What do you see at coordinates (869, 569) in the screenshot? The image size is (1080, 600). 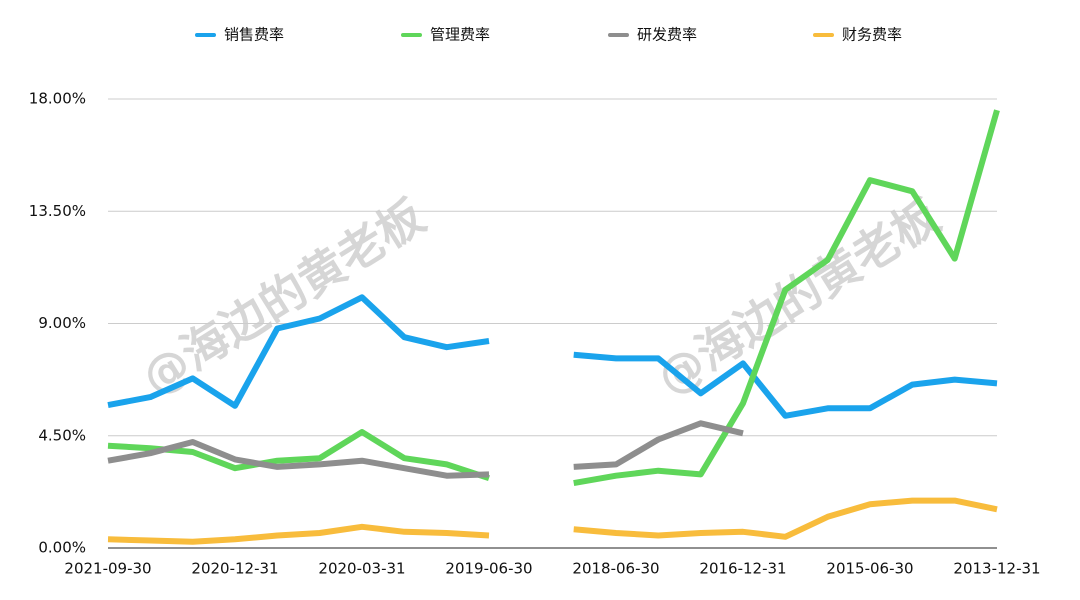 I see `x-tick-label: 2015-06-30` at bounding box center [869, 569].